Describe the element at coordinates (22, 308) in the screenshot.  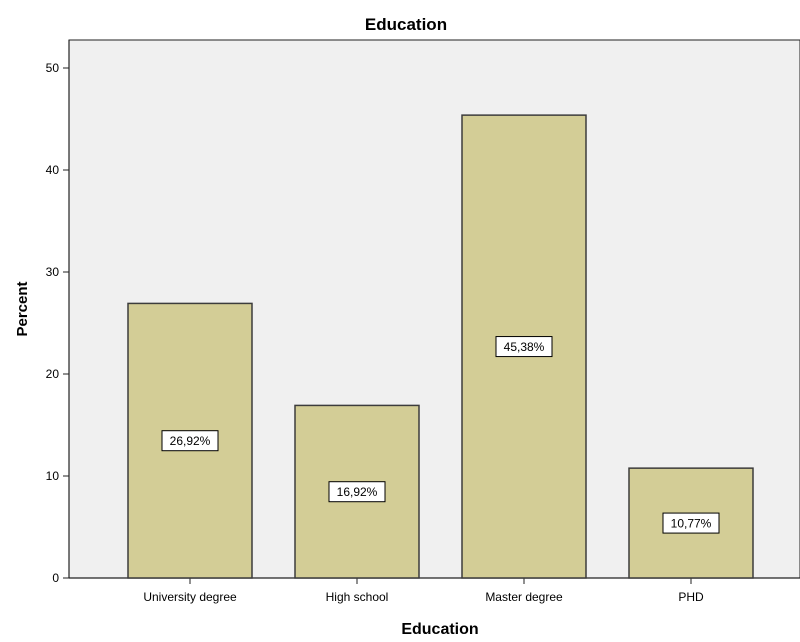
I see `y-axis-title: Percent` at that location.